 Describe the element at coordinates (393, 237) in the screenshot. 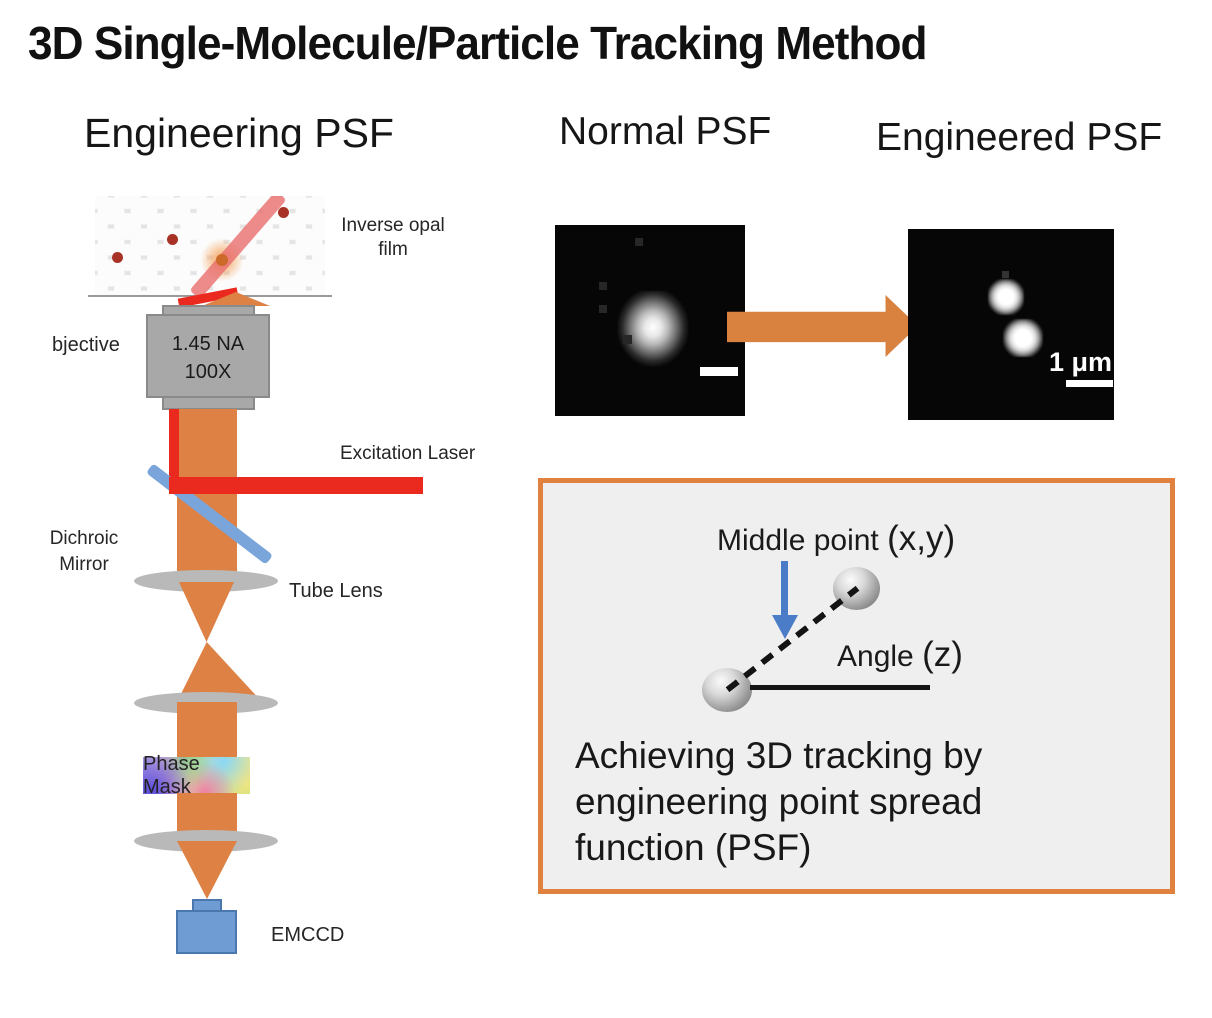

I see `inverse-opal-film-label: Inverse opal film` at that location.